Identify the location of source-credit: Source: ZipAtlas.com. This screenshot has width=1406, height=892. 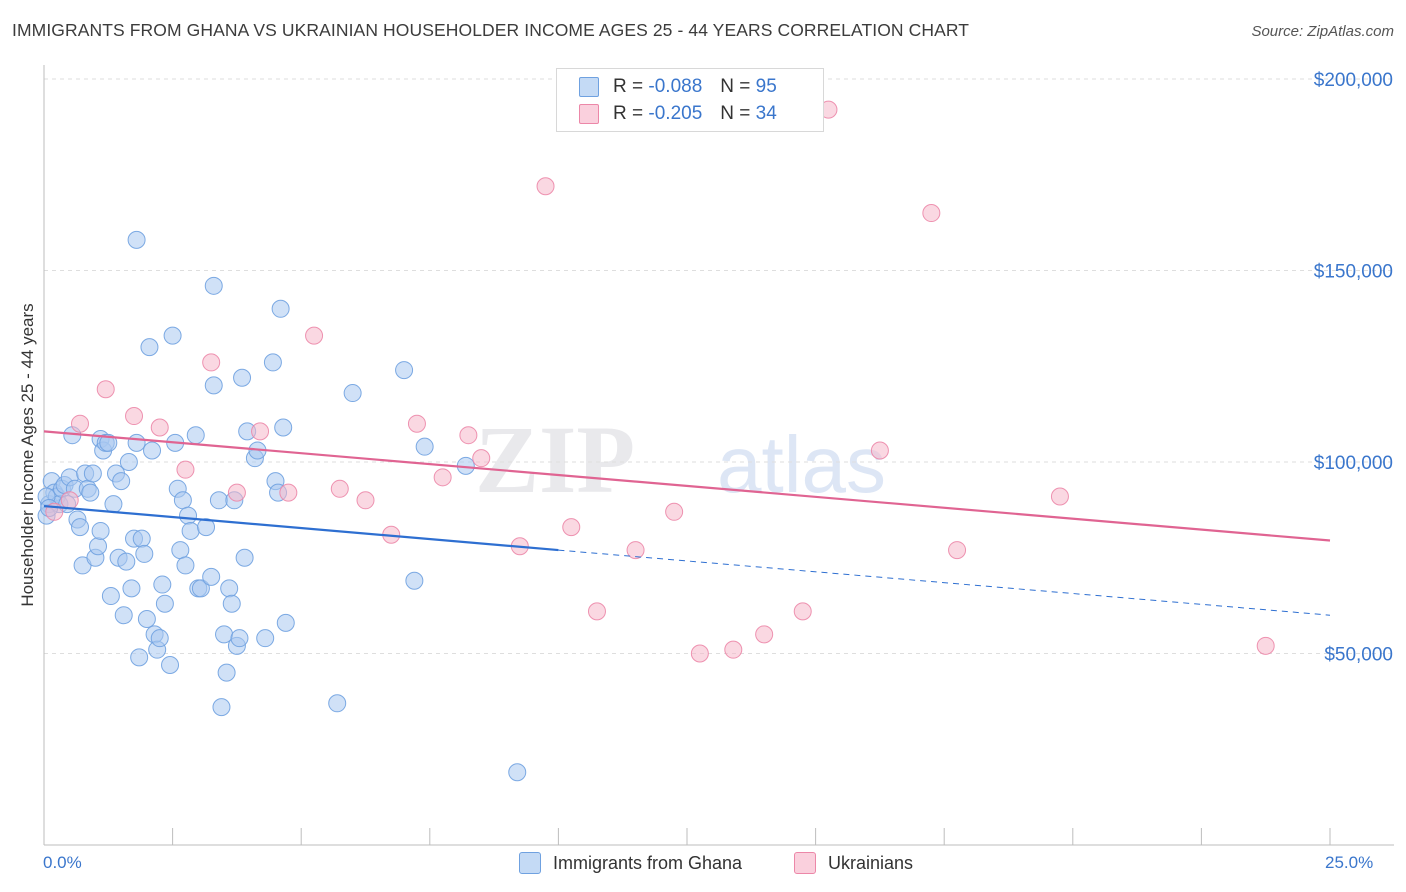
(1322, 31).